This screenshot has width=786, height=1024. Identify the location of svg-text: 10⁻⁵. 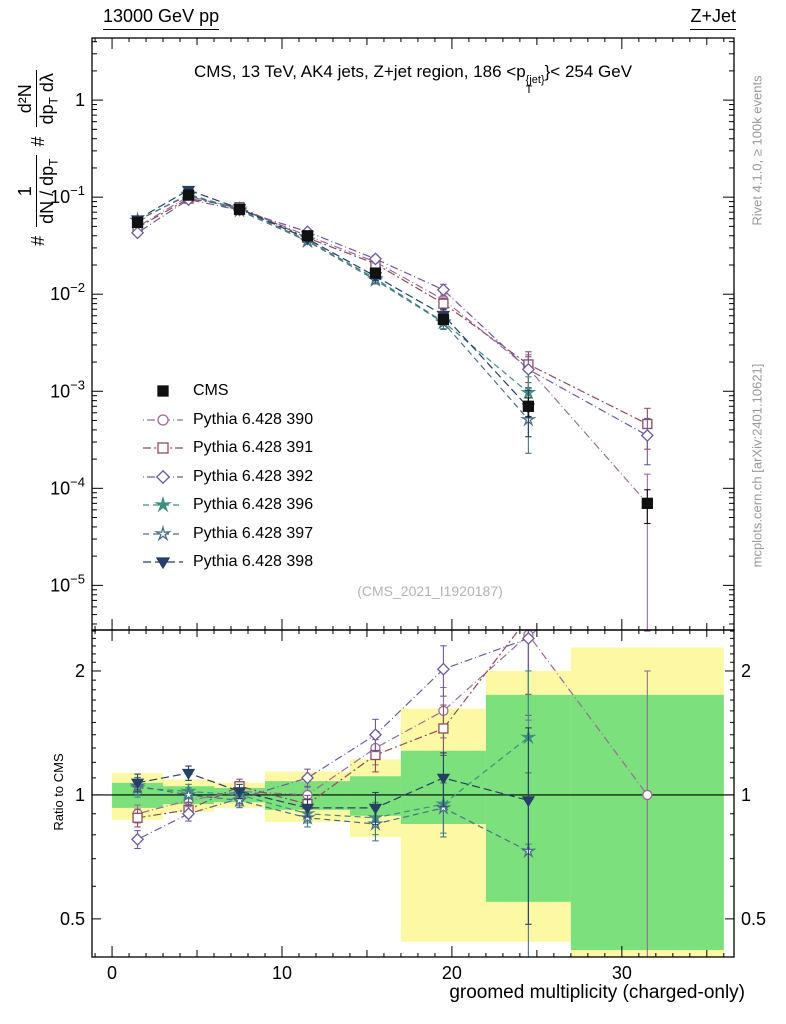
(67, 583).